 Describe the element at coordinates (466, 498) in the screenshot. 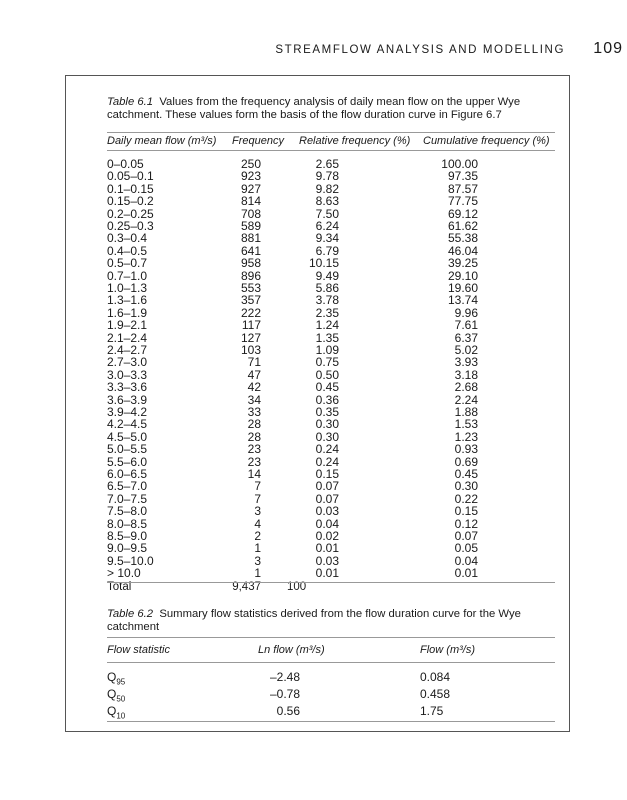

I see `cumulative-frequency: 0.22` at that location.